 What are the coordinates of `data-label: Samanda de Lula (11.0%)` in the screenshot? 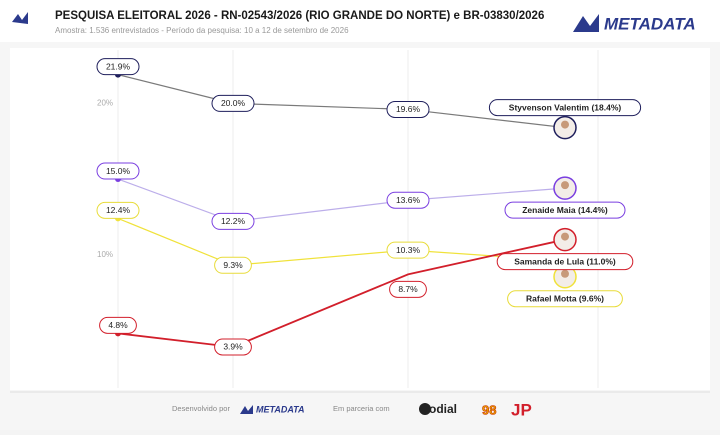 It's located at (565, 261).